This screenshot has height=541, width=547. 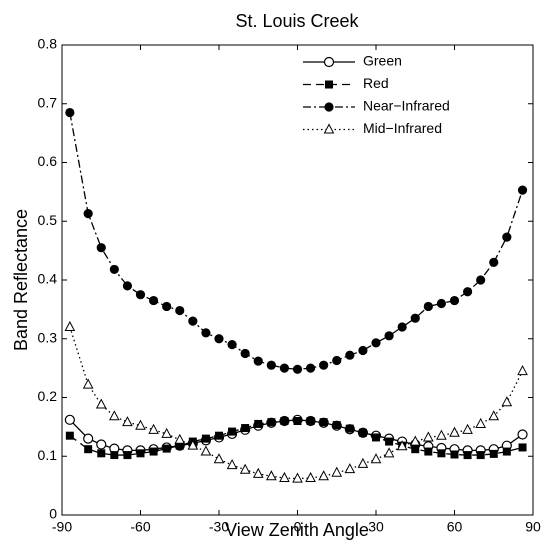 What do you see at coordinates (140, 527) in the screenshot?
I see `x-tick-label: -60` at bounding box center [140, 527].